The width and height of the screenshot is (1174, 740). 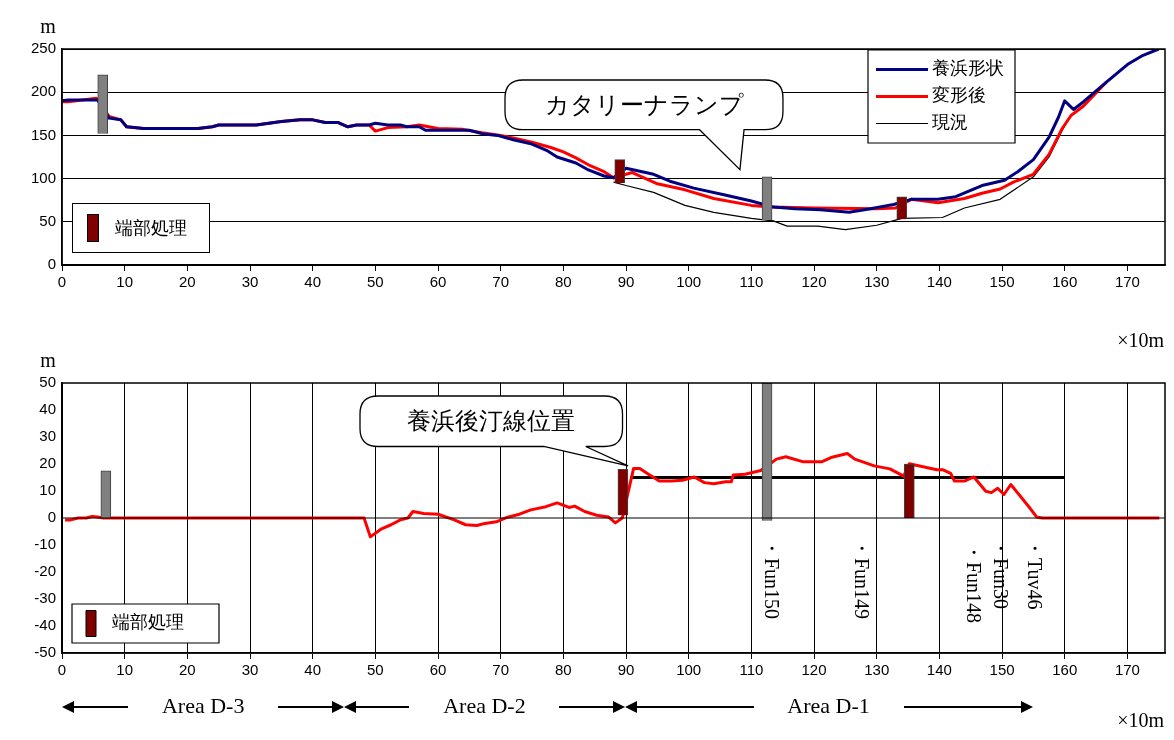 What do you see at coordinates (862, 579) in the screenshot?
I see `annotation: ・Fun149` at bounding box center [862, 579].